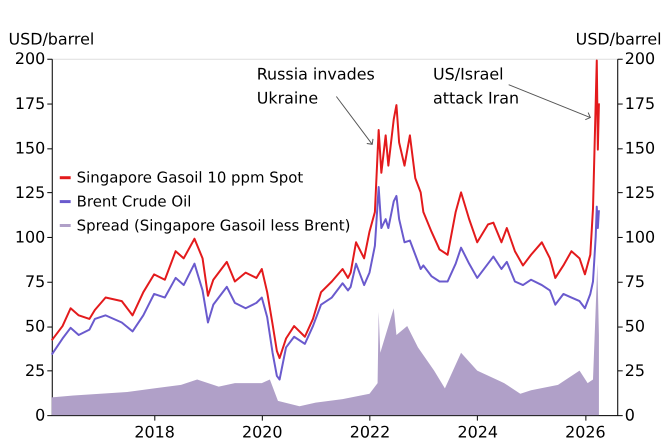 This screenshot has width=669, height=448. Describe the element at coordinates (30, 236) in the screenshot. I see `y-tick-label: 100` at that location.